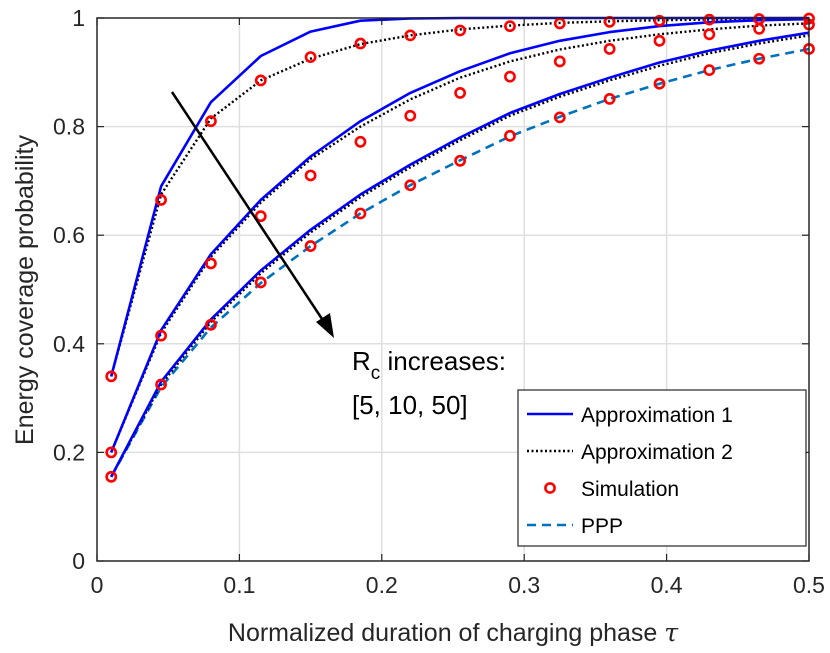 This screenshot has height=653, width=830. Describe the element at coordinates (443, 361) in the screenshot. I see `annotation-suffix: increases:` at that location.